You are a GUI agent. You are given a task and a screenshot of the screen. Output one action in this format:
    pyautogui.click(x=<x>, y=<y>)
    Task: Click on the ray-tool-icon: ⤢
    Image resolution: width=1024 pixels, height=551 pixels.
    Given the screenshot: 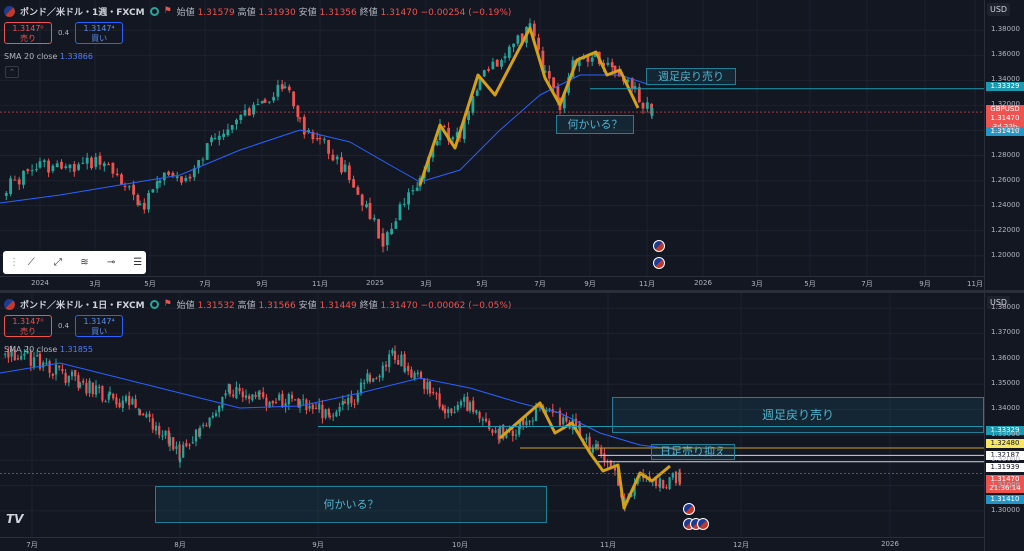 What is the action you would take?
    pyautogui.click(x=57, y=262)
    